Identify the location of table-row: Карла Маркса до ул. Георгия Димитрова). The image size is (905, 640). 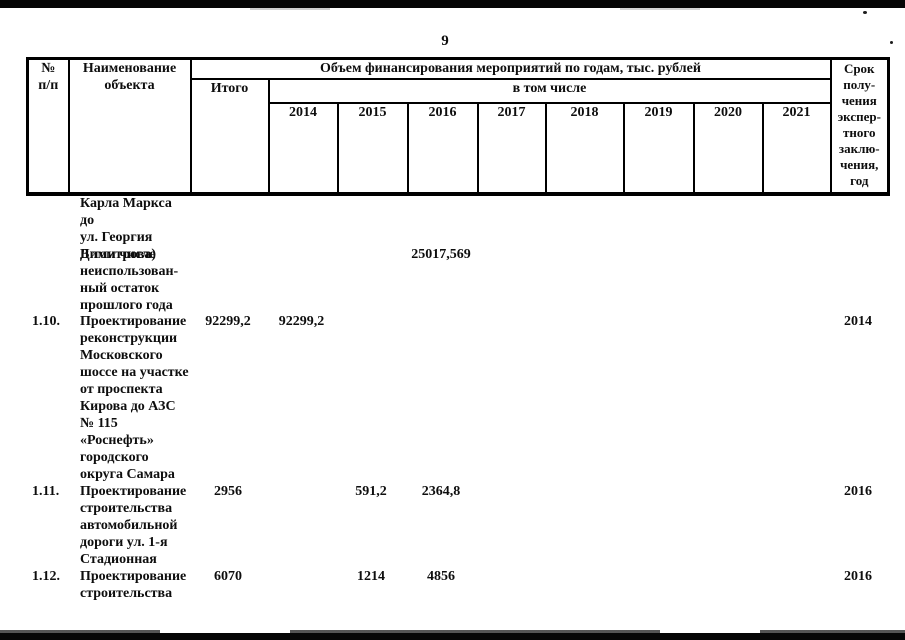
(456, 229).